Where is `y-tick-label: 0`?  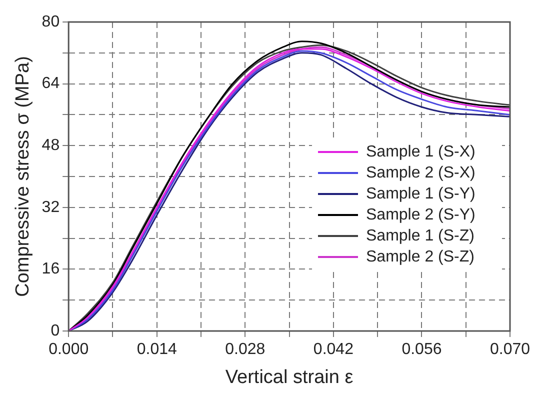 y-tick-label: 0 is located at coordinates (55, 331).